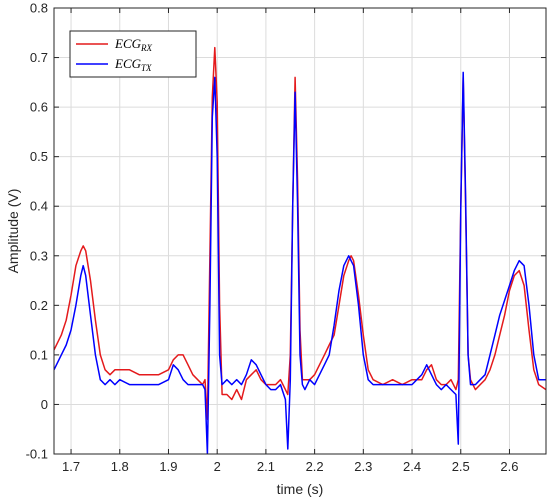  Describe the element at coordinates (217, 466) in the screenshot. I see `x-tick-label: 2` at that location.